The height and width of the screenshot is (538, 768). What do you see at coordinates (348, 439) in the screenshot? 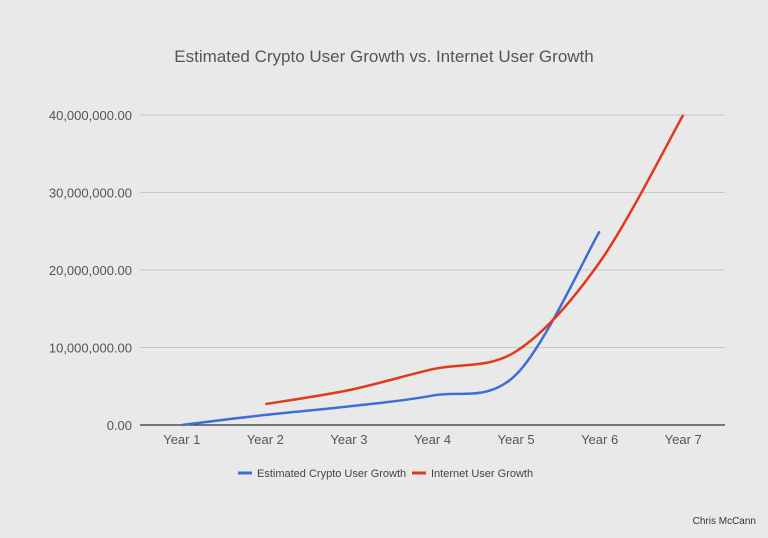
I see `x-tick-label: Year 3` at bounding box center [348, 439].